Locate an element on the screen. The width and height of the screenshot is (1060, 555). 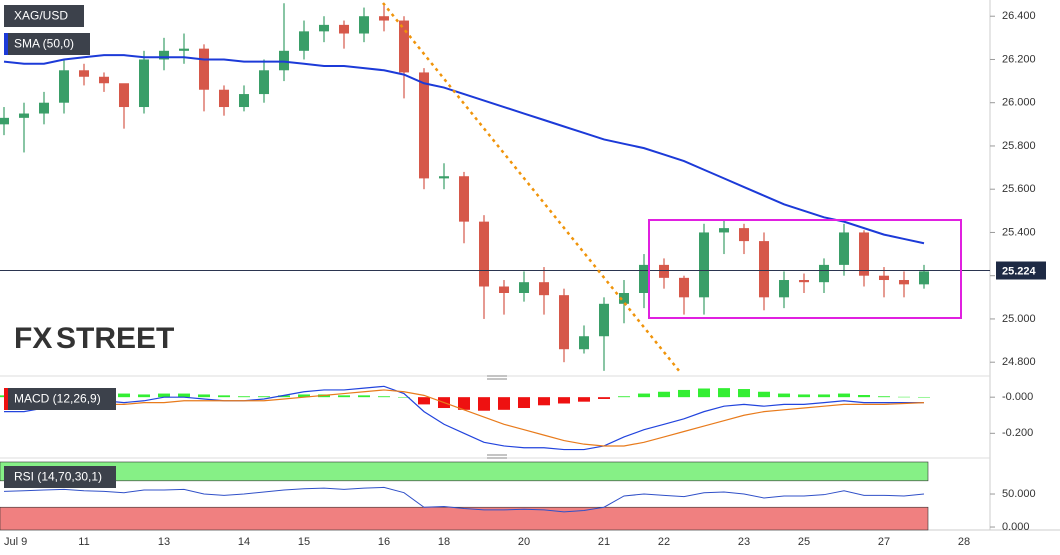
y-tick-label: 50.000 is located at coordinates (1019, 494).